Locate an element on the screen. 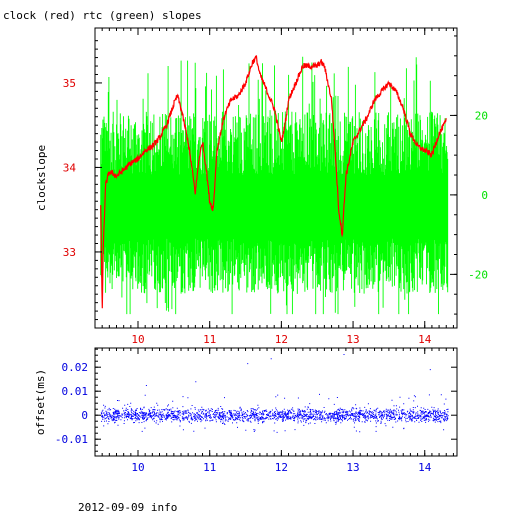 The image size is (512, 512). x-tick-label: 14 is located at coordinates (425, 339).